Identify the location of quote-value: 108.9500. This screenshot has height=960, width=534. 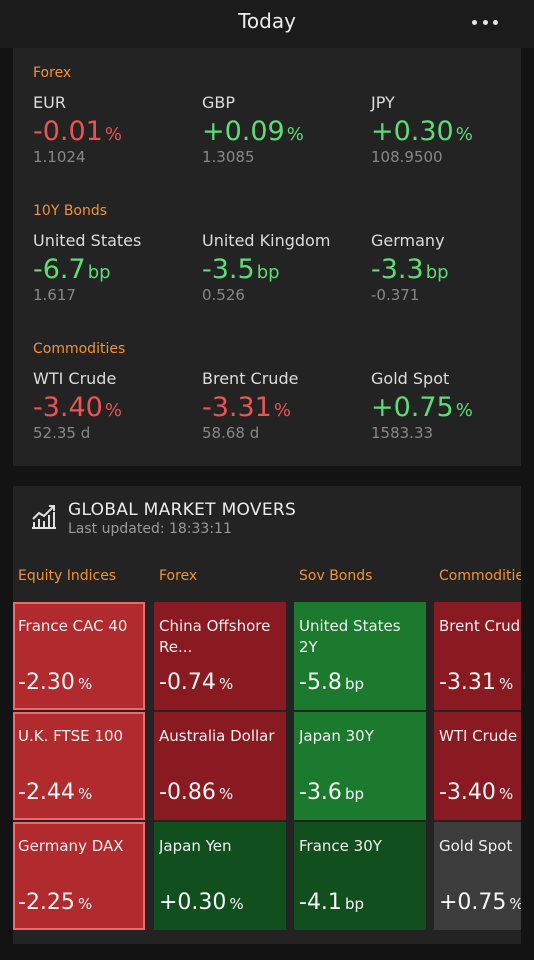
(407, 157).